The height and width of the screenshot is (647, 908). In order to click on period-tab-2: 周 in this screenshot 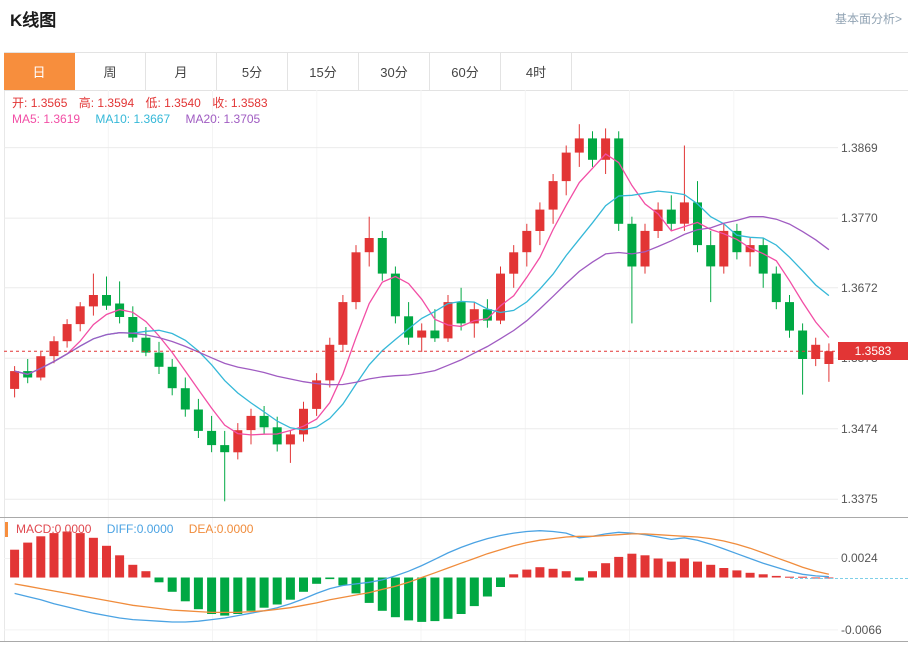, I will do `click(110, 71)`.